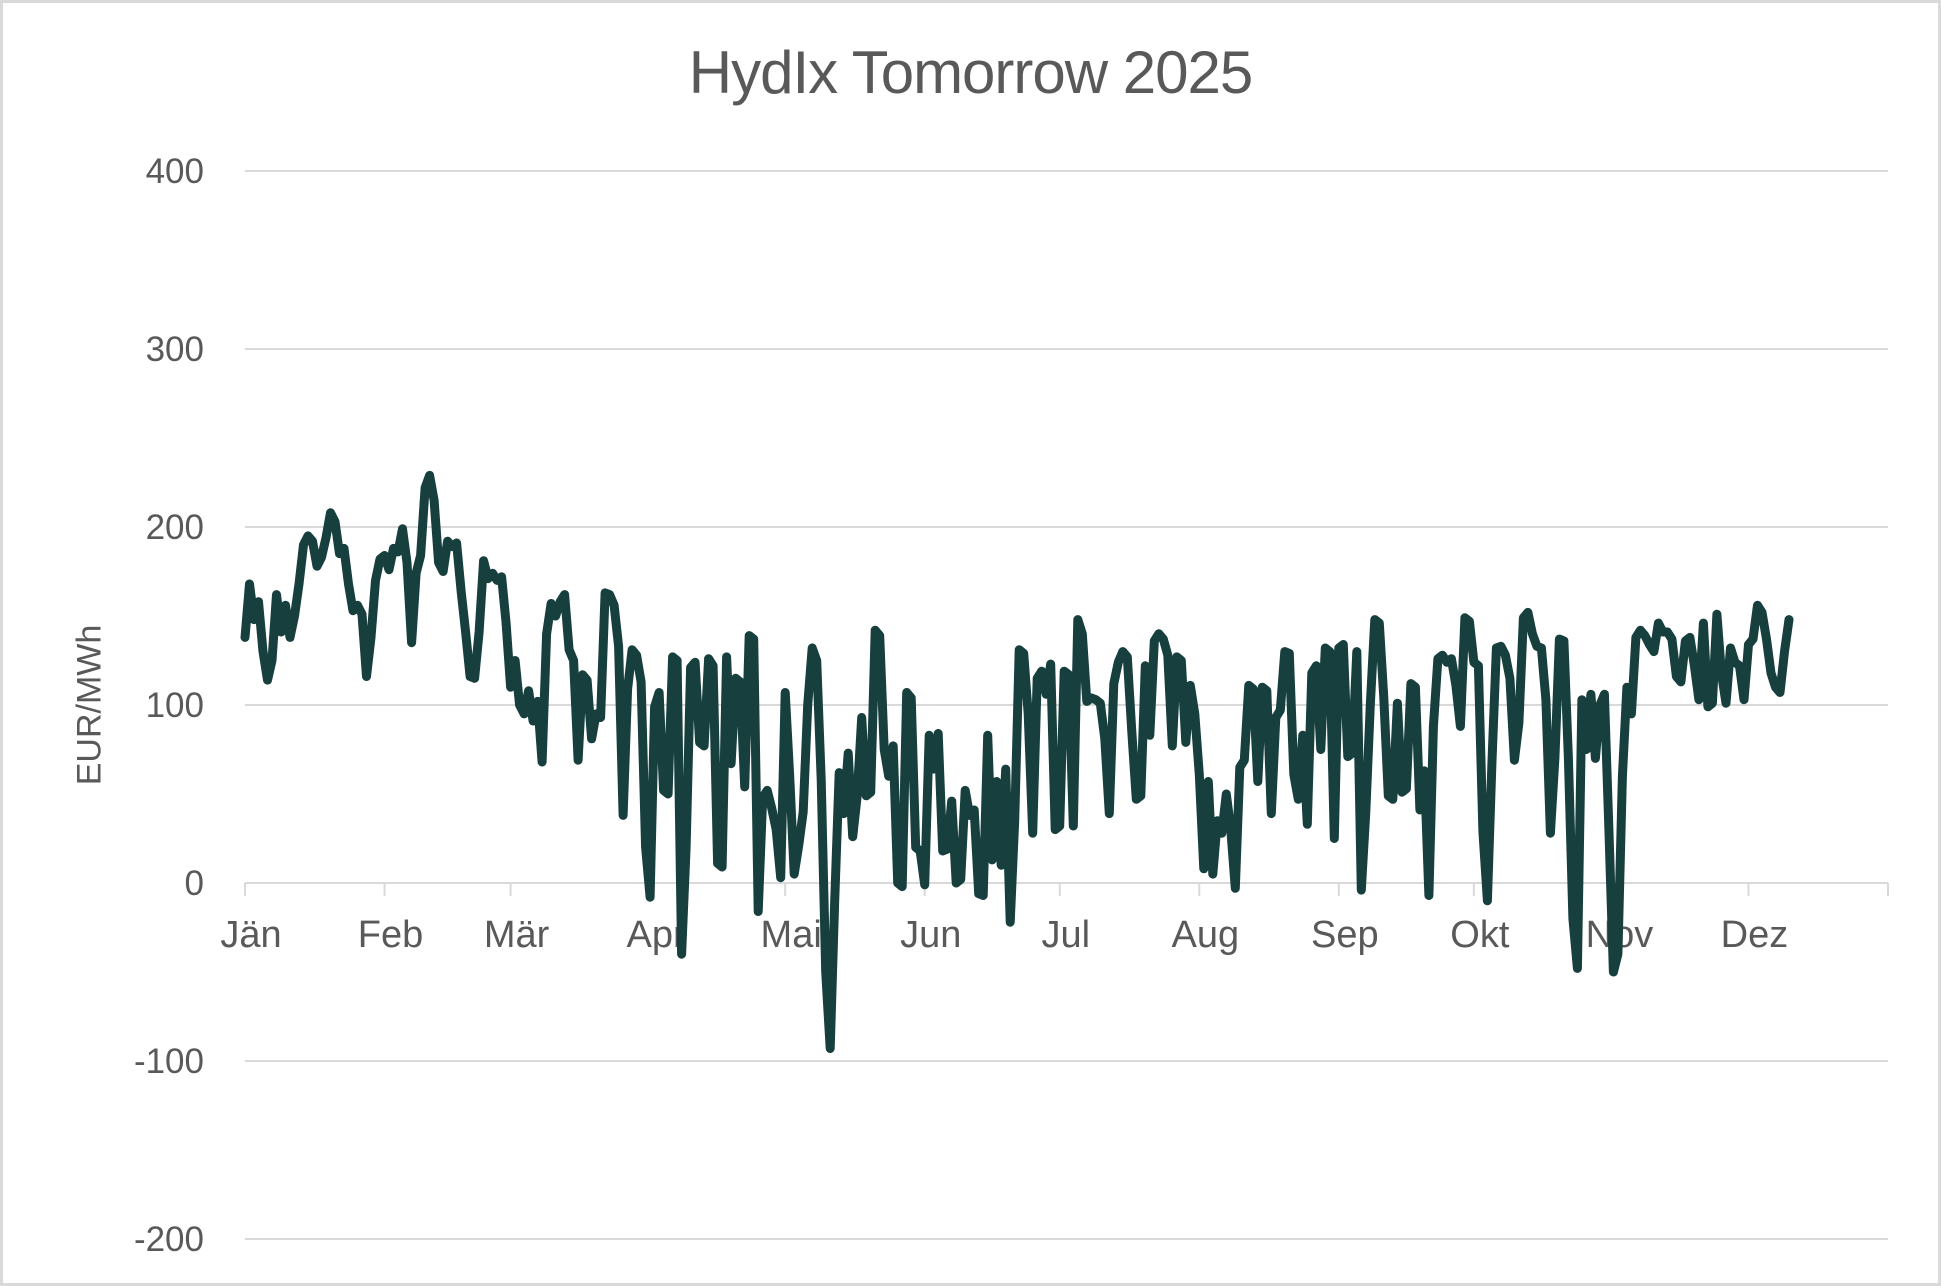  I want to click on y-axis-tick-labels: 400 300 200 100 0 -100 -200, so click(169, 705).